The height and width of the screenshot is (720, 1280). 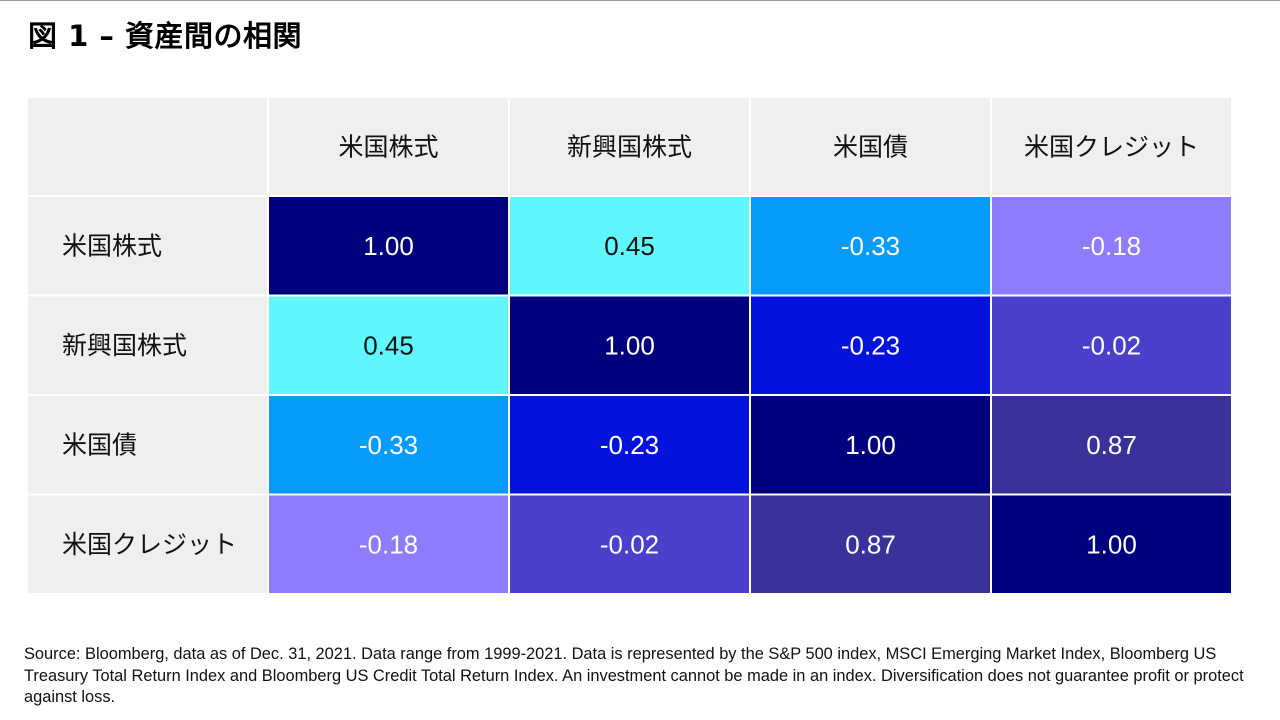 I want to click on column-header-label: 米国株式, so click(x=388, y=147).